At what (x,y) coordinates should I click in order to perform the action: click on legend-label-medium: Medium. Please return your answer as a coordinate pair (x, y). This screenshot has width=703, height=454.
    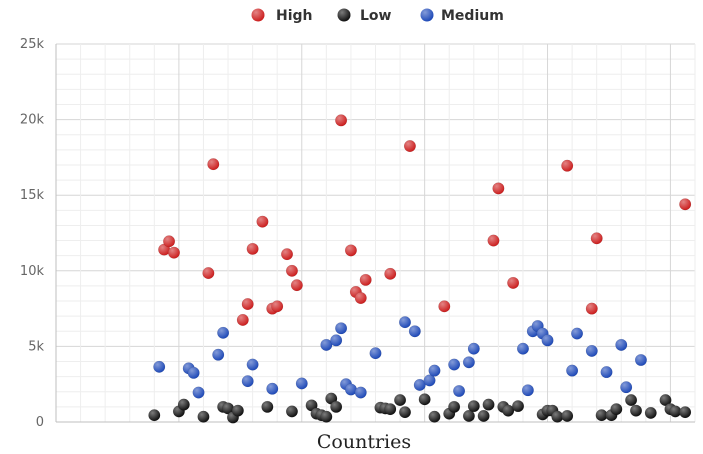
    Looking at the image, I should click on (472, 16).